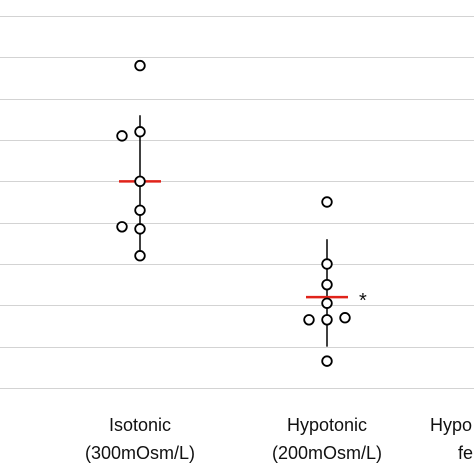 Image resolution: width=474 pixels, height=474 pixels. I want to click on x-tick-label-line1: Isotonic, so click(140, 425).